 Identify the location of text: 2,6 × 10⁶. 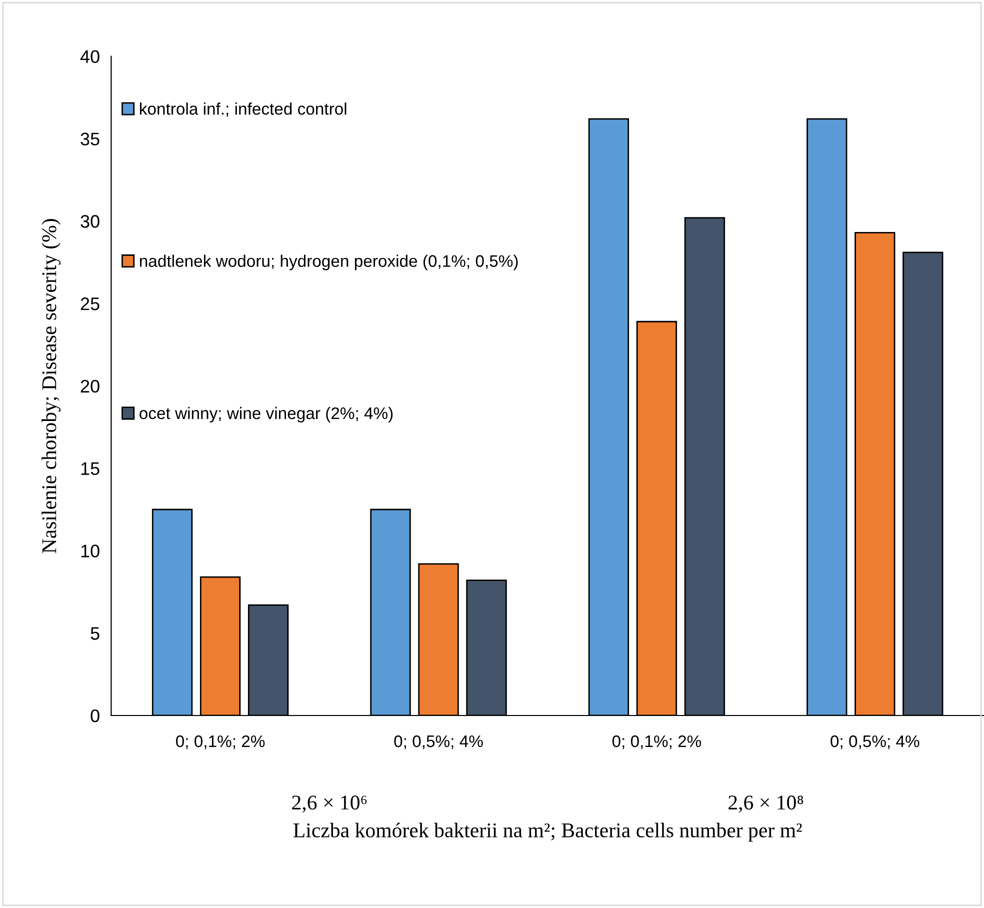
(329, 804).